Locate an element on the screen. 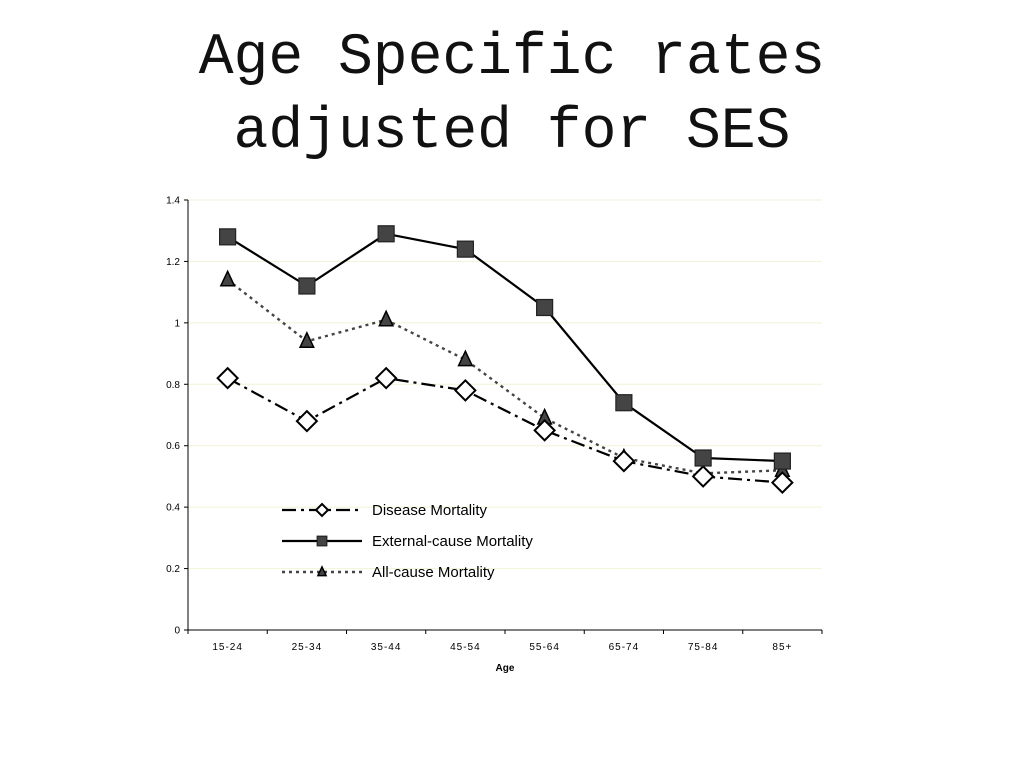 The height and width of the screenshot is (768, 1024). legend-label: Disease Mortality is located at coordinates (430, 510).